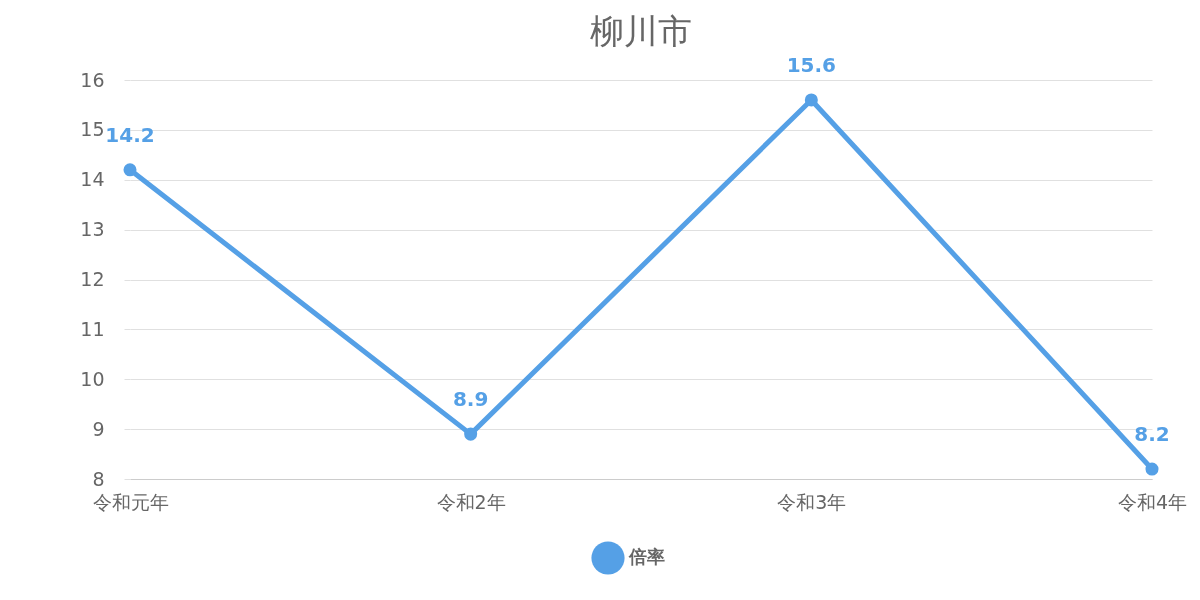 The width and height of the screenshot is (1200, 600). I want to click on x-tick-label: 令和2年, so click(471, 501).